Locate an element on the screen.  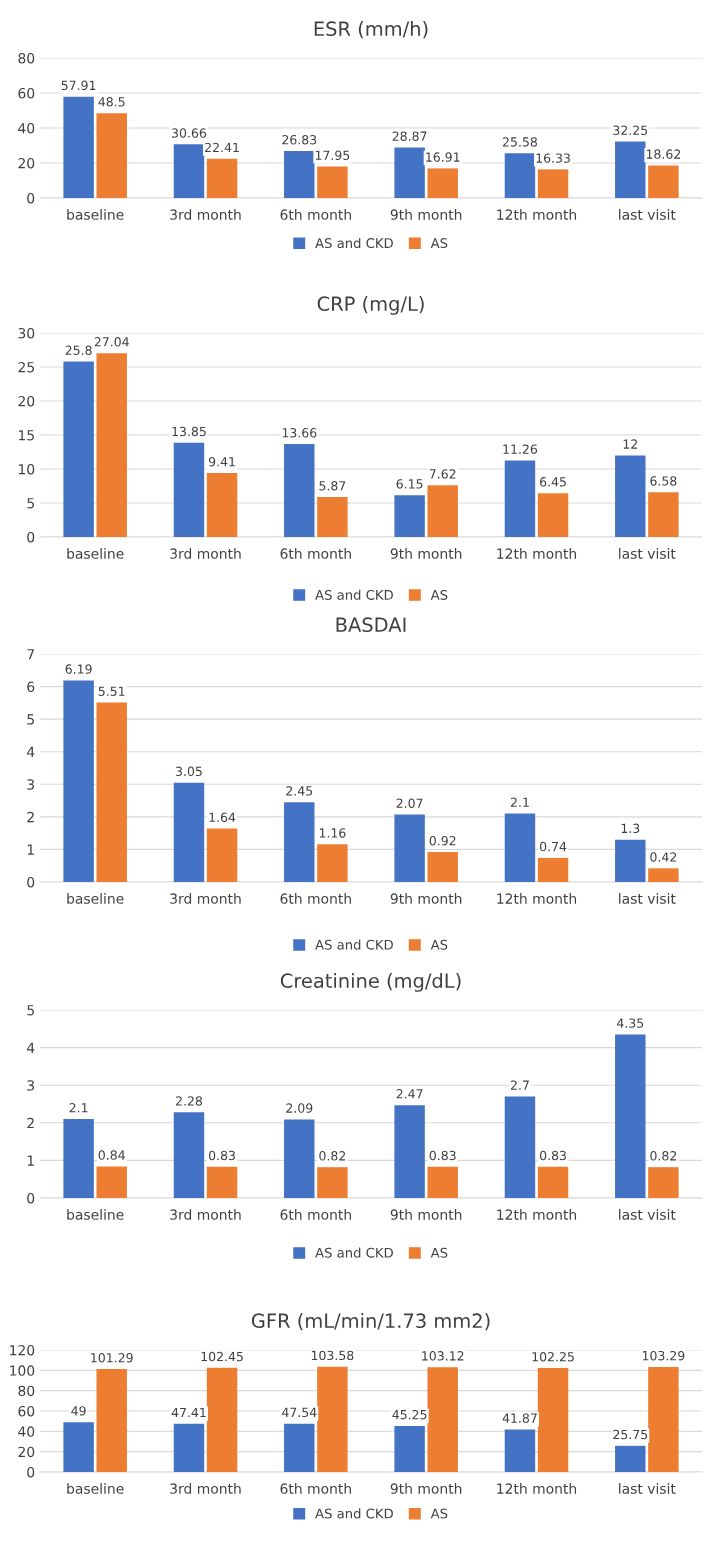
data-label: 57.91 is located at coordinates (78, 85).